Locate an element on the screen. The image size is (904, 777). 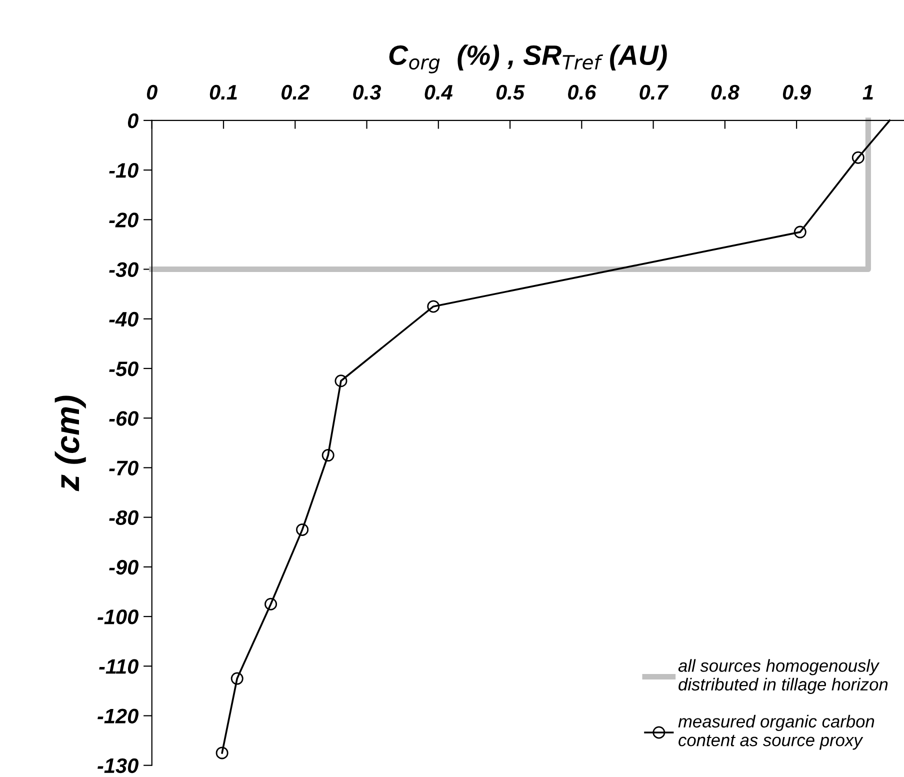
y-tick-label: -70 is located at coordinates (123, 468).